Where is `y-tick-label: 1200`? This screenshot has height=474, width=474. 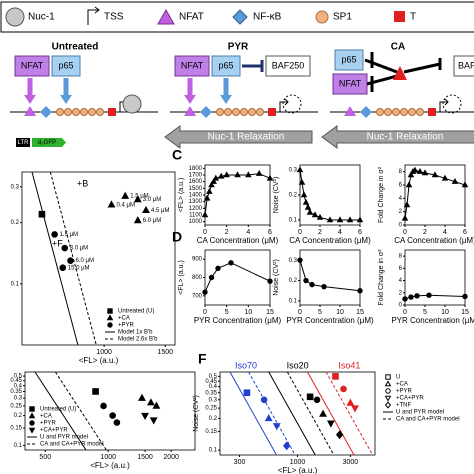 y-tick-label: 1200 is located at coordinates (196, 209).